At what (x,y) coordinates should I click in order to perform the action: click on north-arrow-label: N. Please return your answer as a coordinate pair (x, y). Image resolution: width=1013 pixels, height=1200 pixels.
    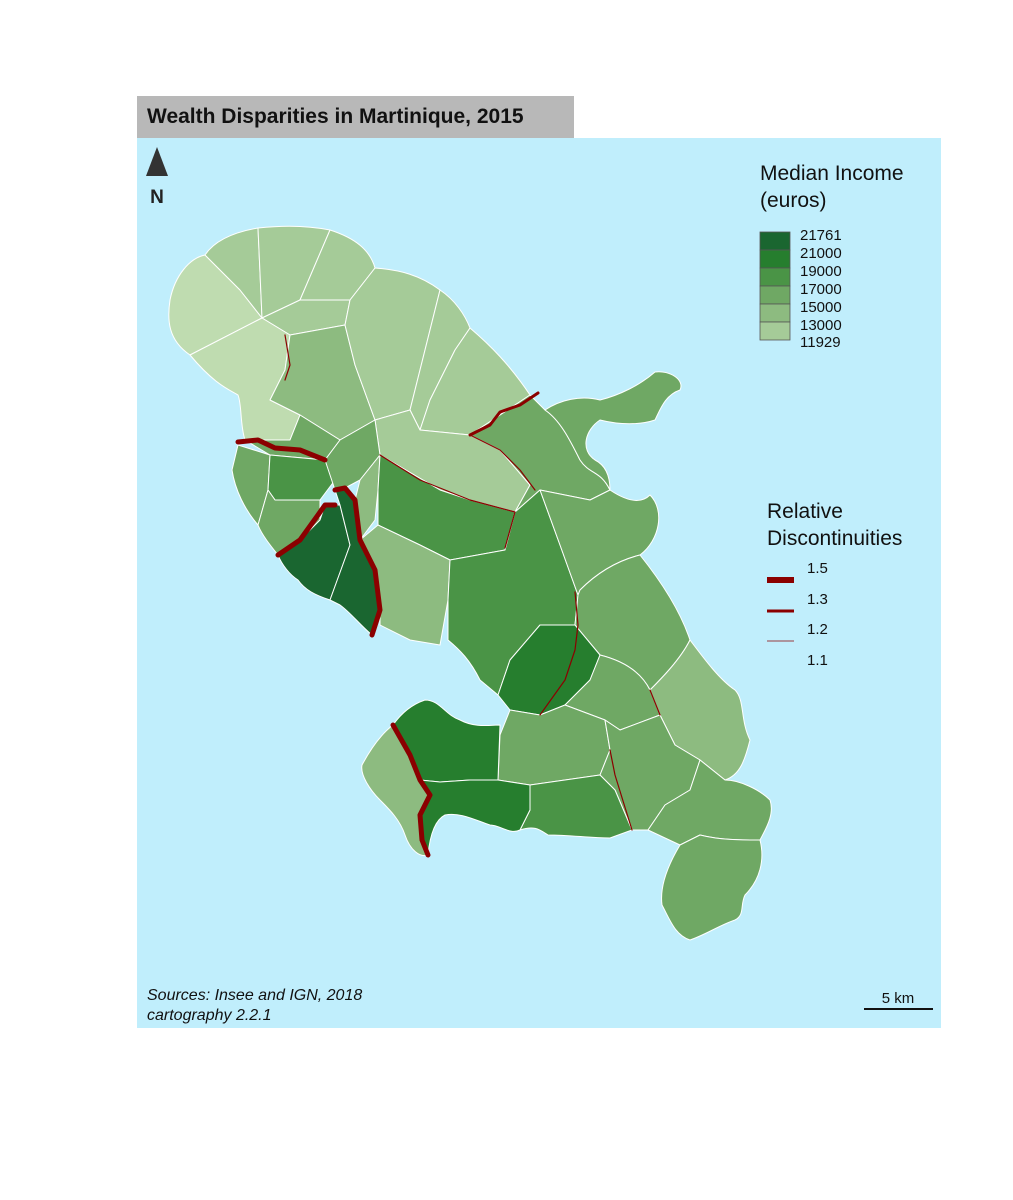
    Looking at the image, I should click on (157, 197).